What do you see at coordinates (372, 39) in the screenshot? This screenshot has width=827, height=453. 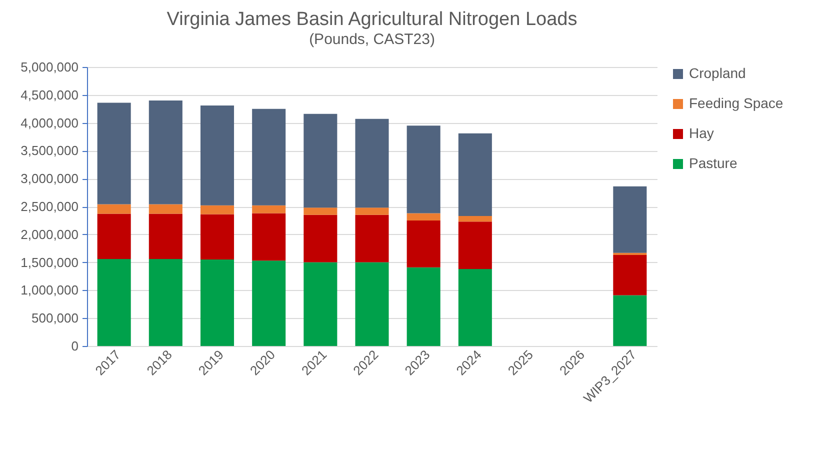 I see `chart-subtitle: (Pounds, CAST23)` at bounding box center [372, 39].